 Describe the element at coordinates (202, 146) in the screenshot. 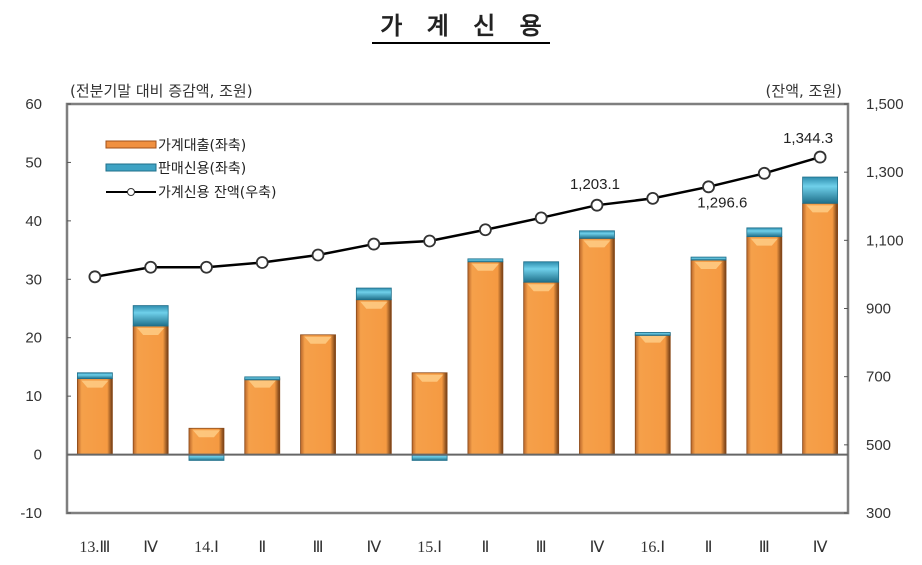

I see `legend-label-loans: 가계대출(좌축)` at that location.